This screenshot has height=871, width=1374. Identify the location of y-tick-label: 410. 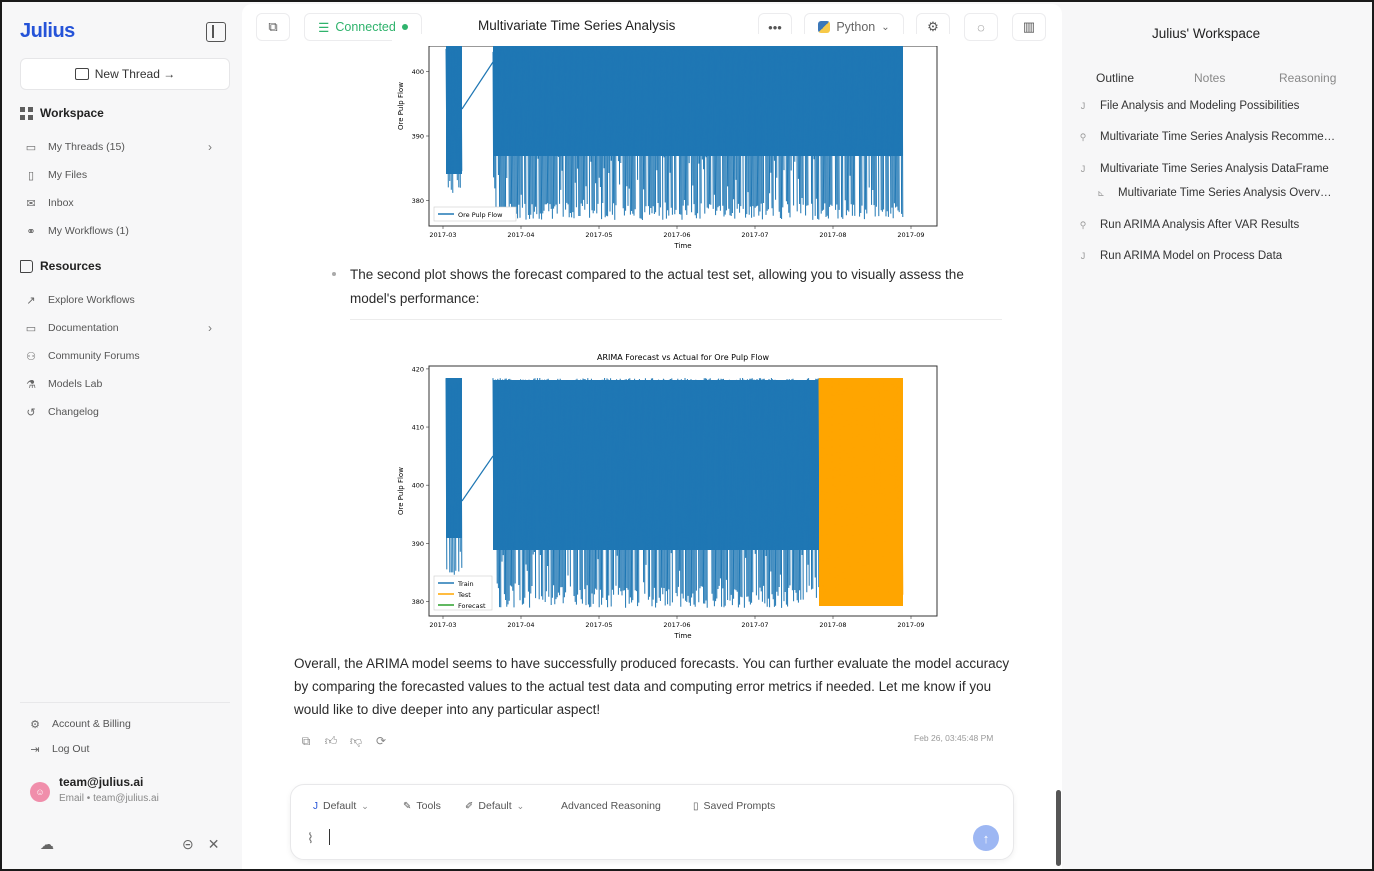
(418, 428).